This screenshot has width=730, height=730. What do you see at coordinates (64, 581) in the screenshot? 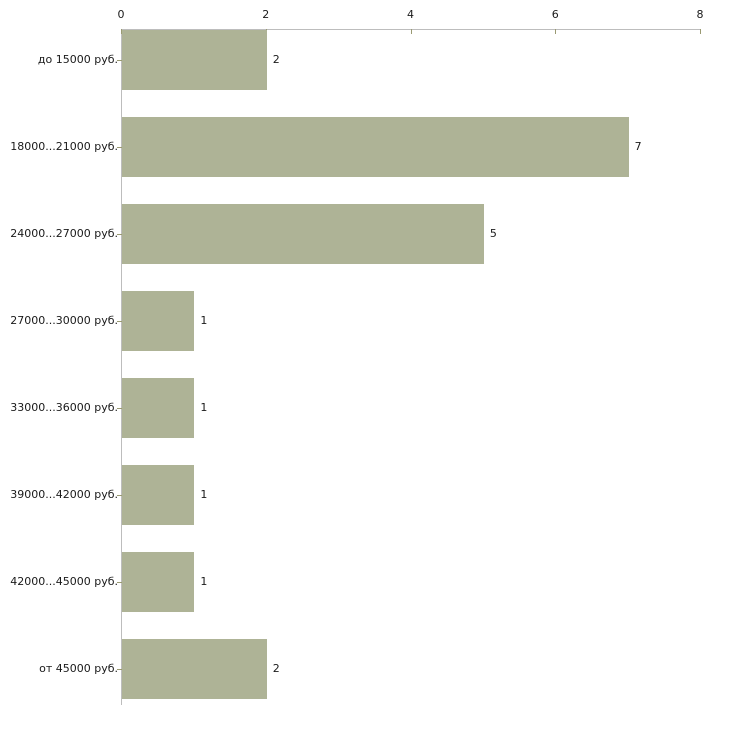
I see `category-label: 42000...45000 руб.` at bounding box center [64, 581].